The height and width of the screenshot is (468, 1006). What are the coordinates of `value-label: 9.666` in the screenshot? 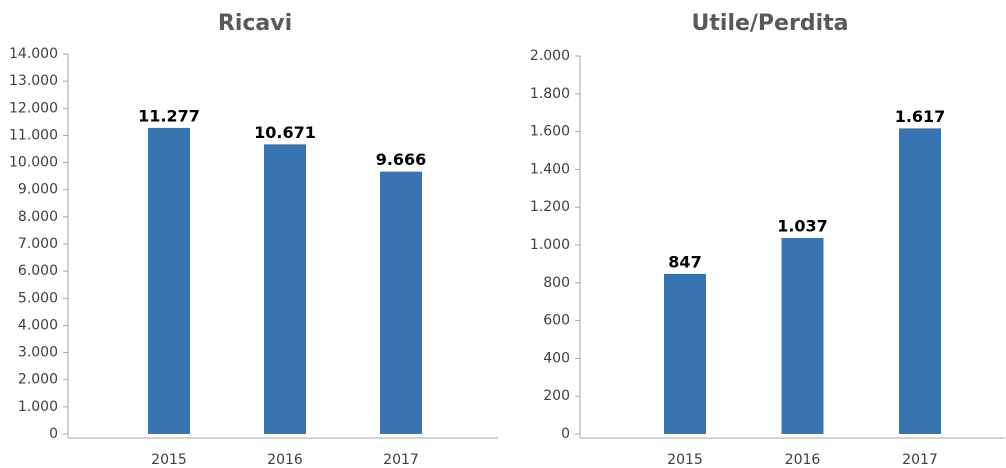 It's located at (401, 159).